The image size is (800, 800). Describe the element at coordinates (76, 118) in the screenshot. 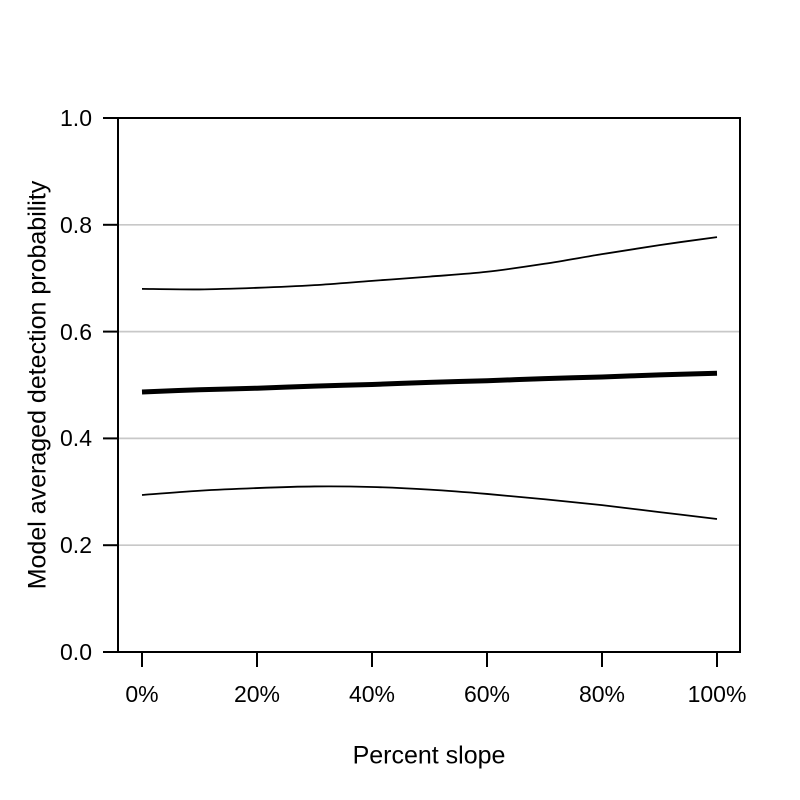

I see `y-tick-label: 1.0` at that location.